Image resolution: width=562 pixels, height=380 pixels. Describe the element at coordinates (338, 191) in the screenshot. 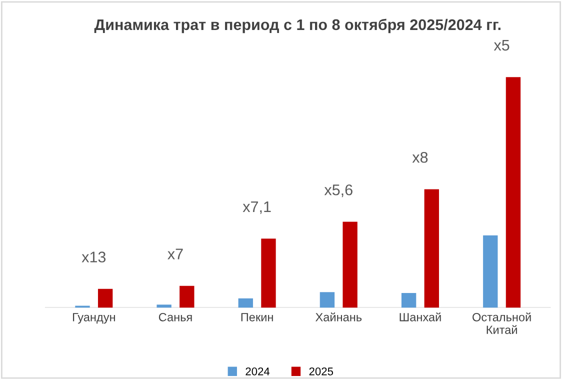

I see `annotation: x5,6` at that location.